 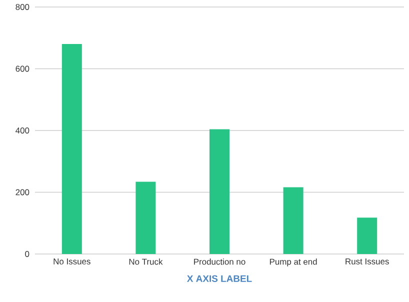 What do you see at coordinates (23, 131) in the screenshot?
I see `y-tick-label: 400` at bounding box center [23, 131].